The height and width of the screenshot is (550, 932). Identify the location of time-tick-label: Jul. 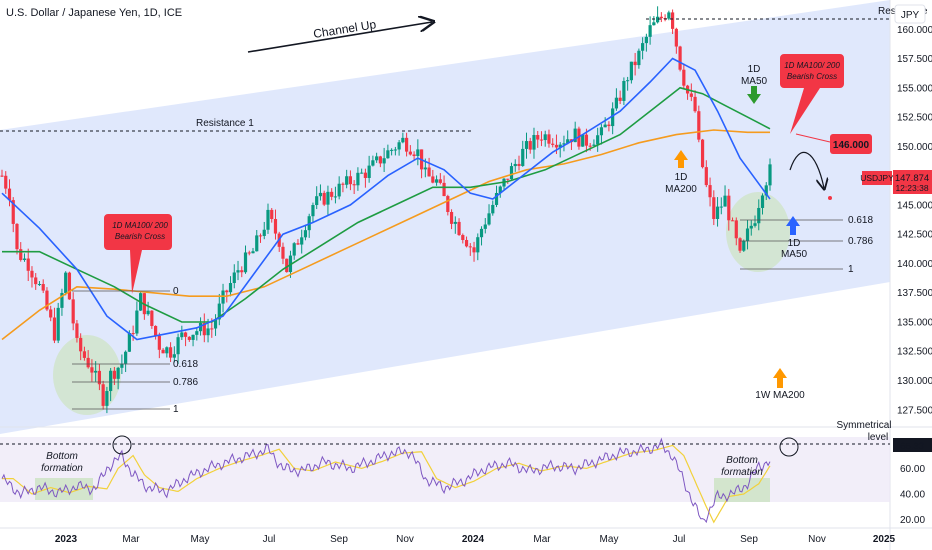
(679, 539).